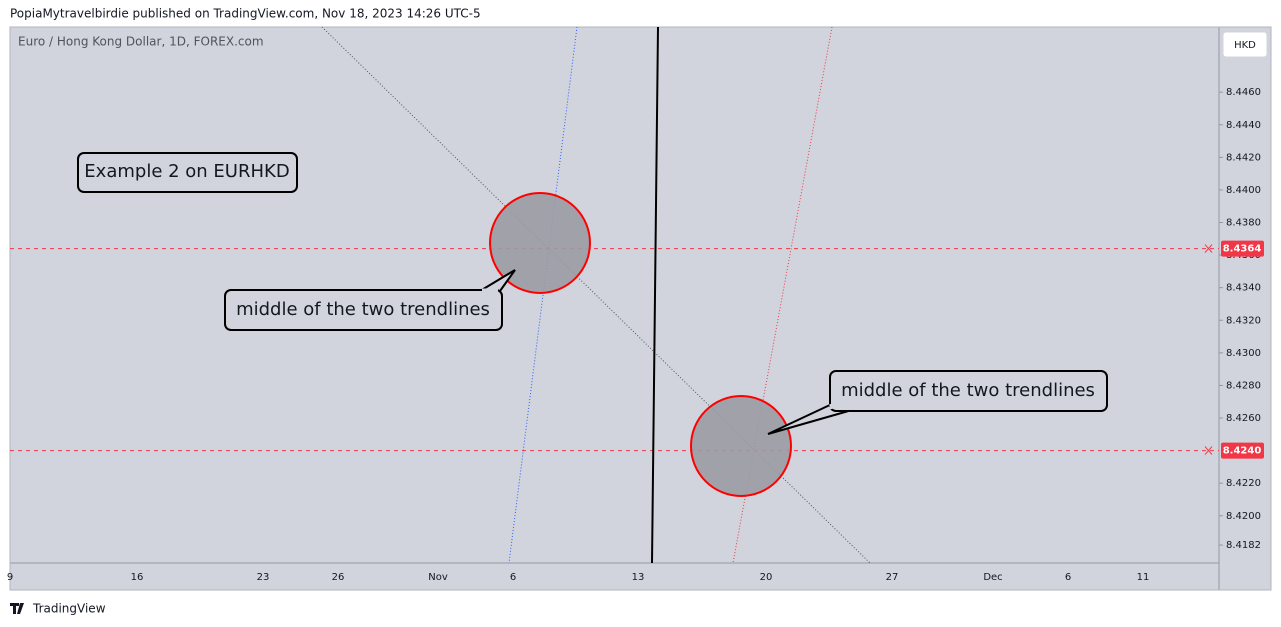  Describe the element at coordinates (69, 609) in the screenshot. I see `brand: TradingView` at that location.